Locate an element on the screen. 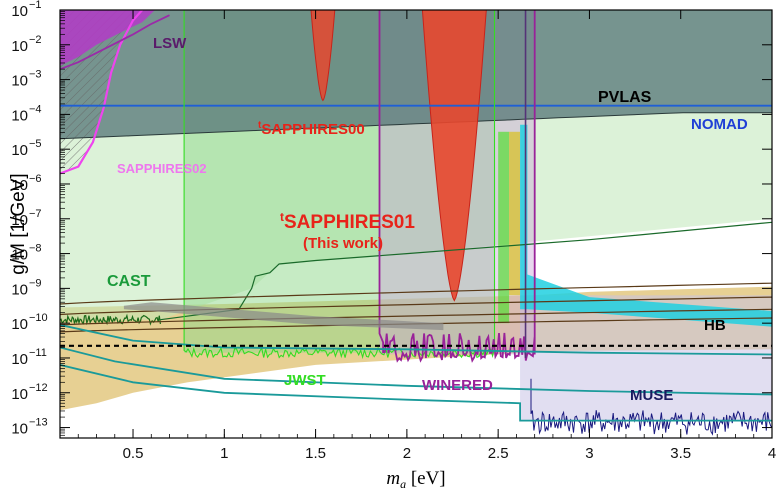 The image size is (777, 490). label-tsapphires00: tSAPPHIRES00 is located at coordinates (311, 129).